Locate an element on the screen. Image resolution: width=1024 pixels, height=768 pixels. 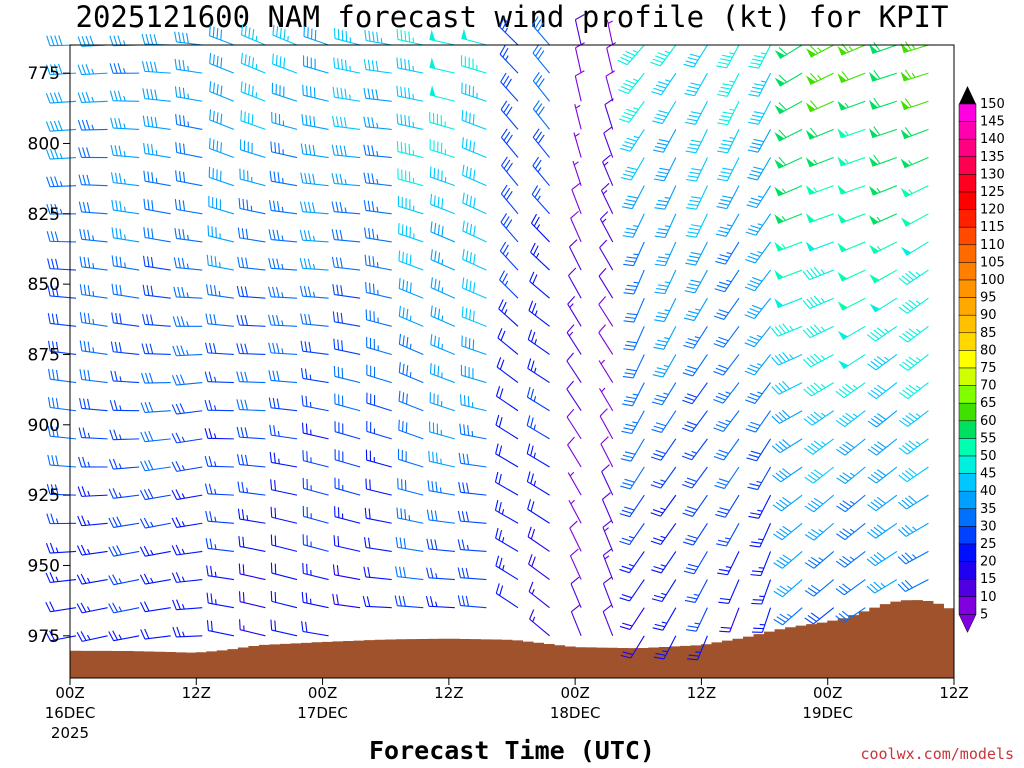
colorbar-label-140: 140 is located at coordinates (992, 139).